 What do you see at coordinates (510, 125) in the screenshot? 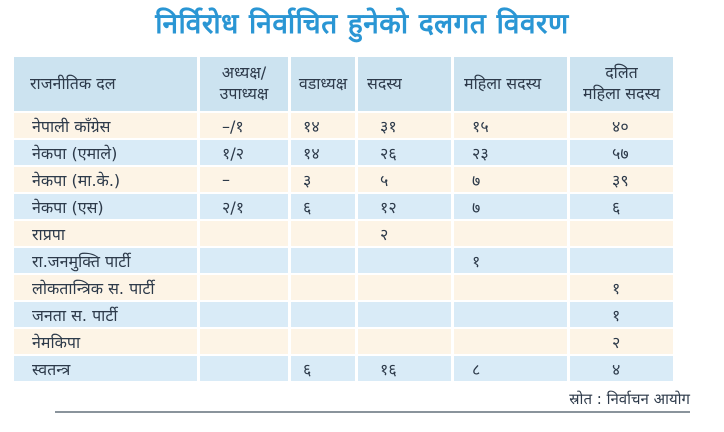
I see `value-cell: १५` at bounding box center [510, 125].